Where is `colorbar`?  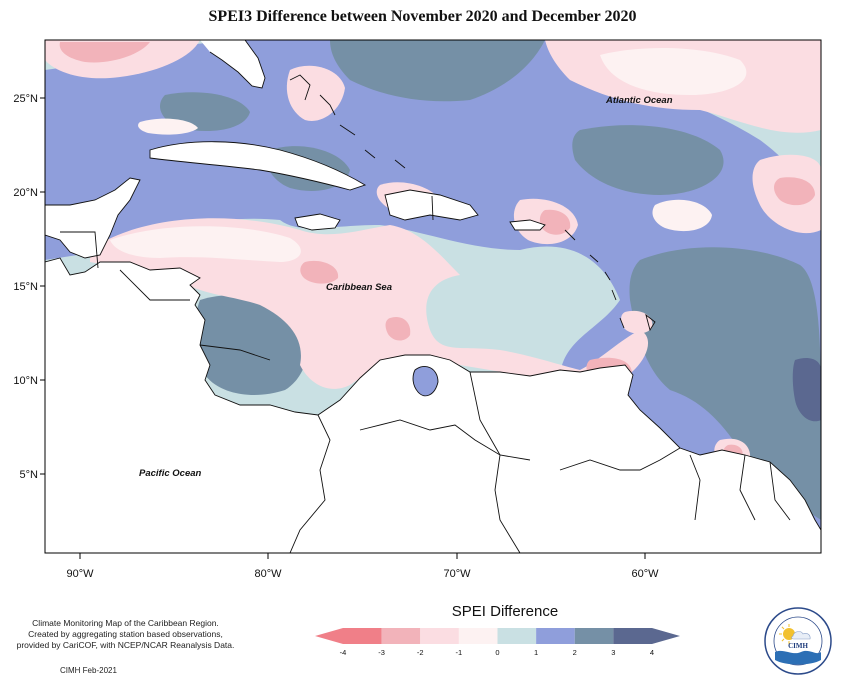 colorbar is located at coordinates (497, 636).